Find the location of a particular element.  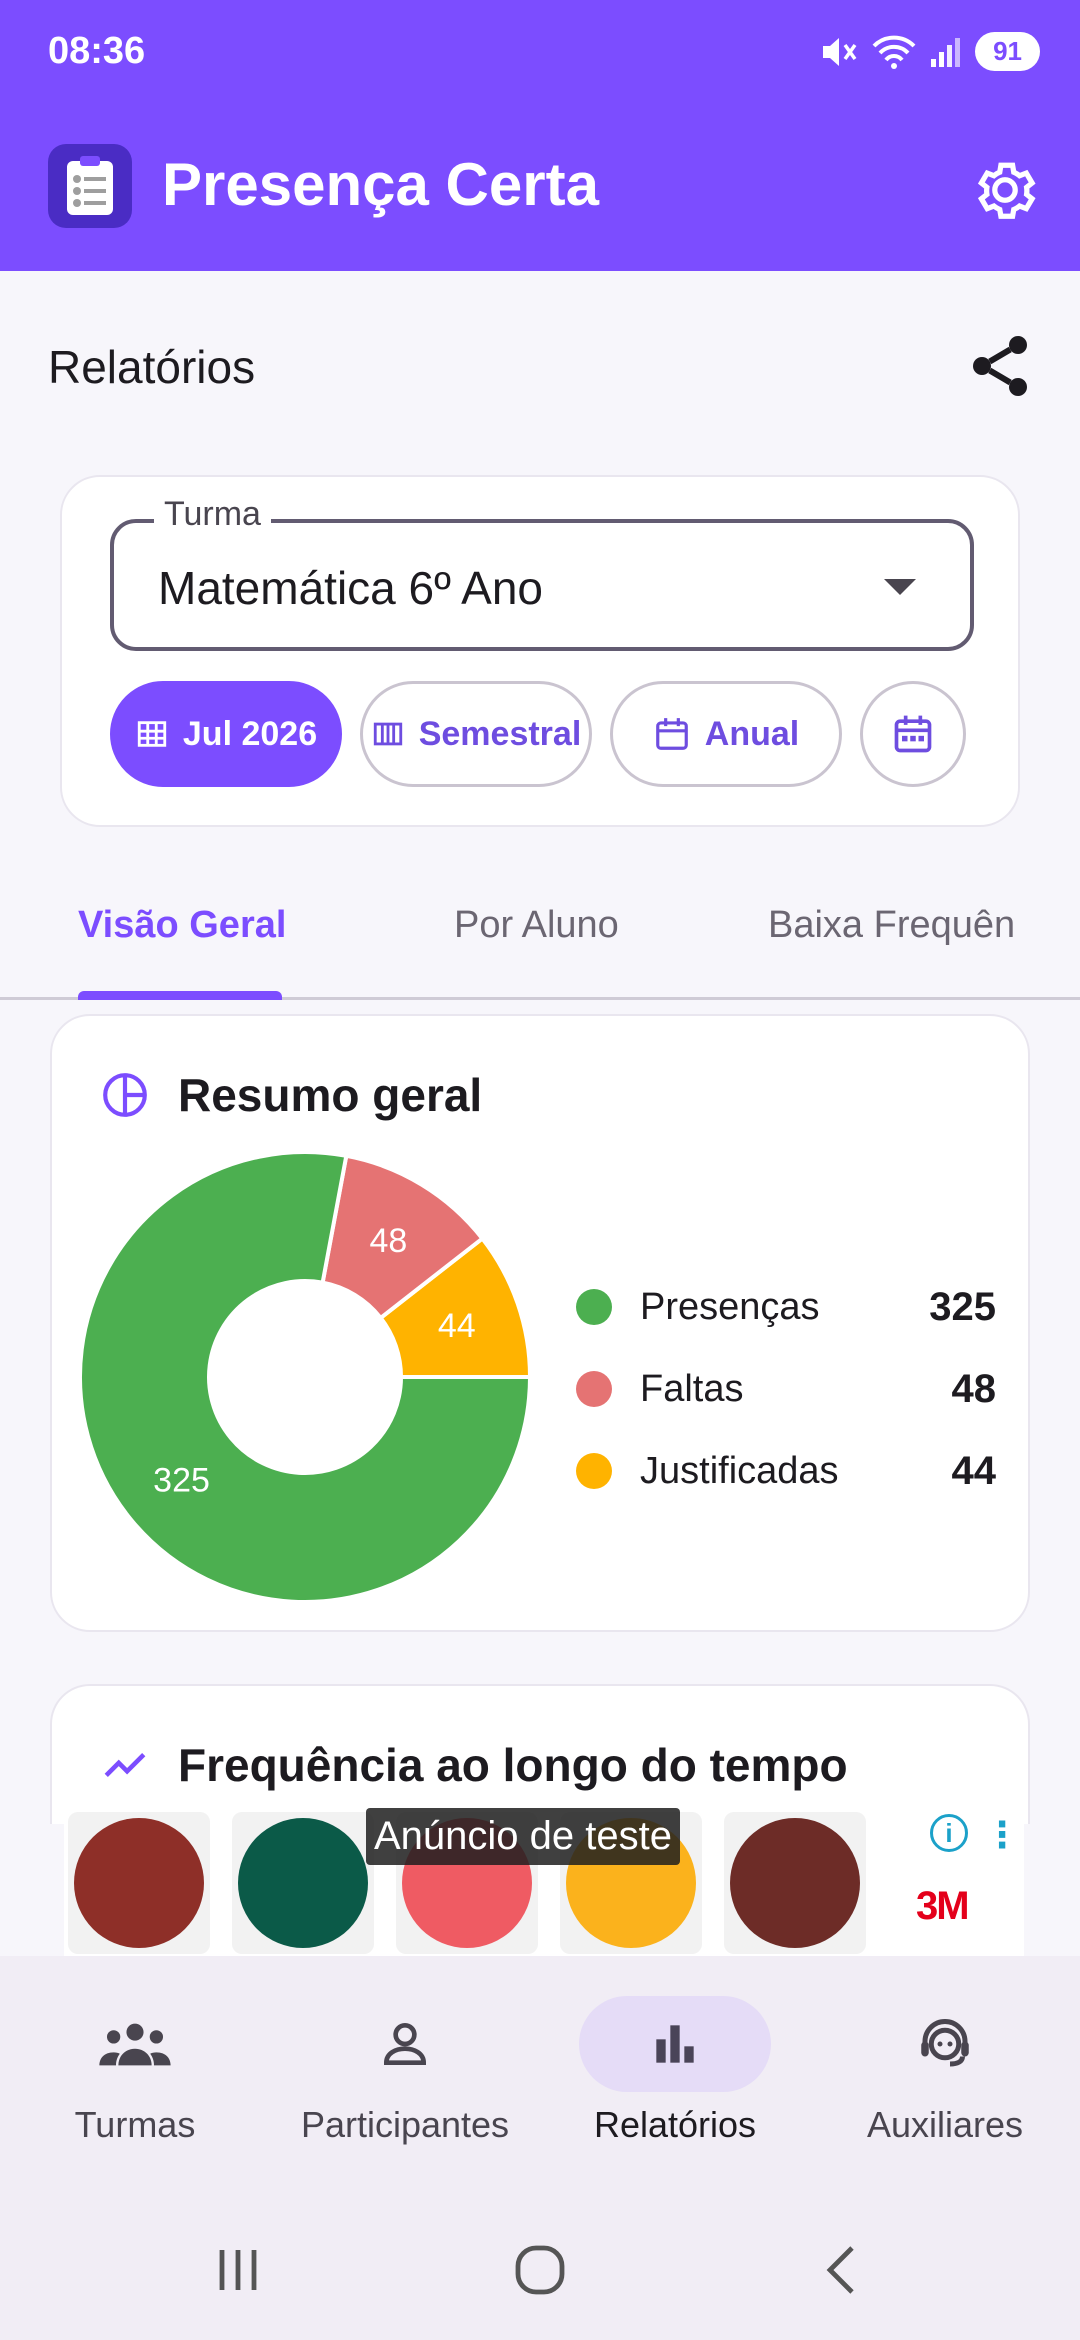

clipboard-icon is located at coordinates (90, 185).